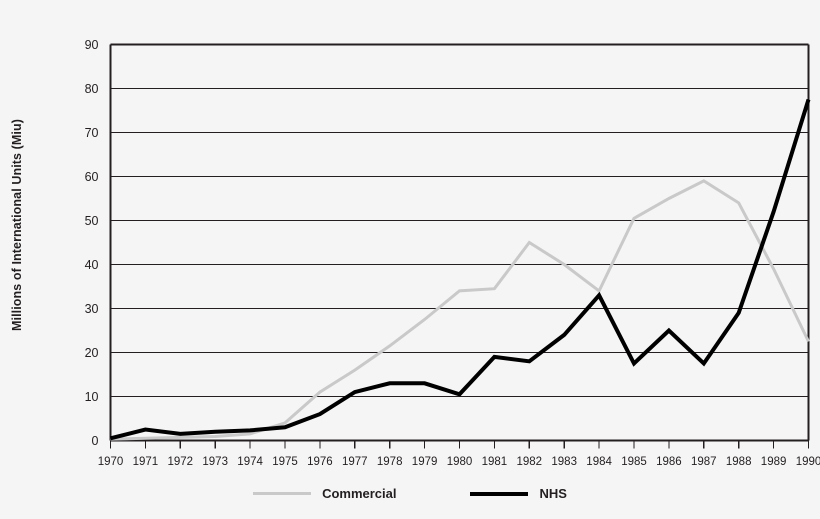 This screenshot has height=519, width=820. What do you see at coordinates (564, 461) in the screenshot?
I see `x-tick-label-1983: 1983` at bounding box center [564, 461].